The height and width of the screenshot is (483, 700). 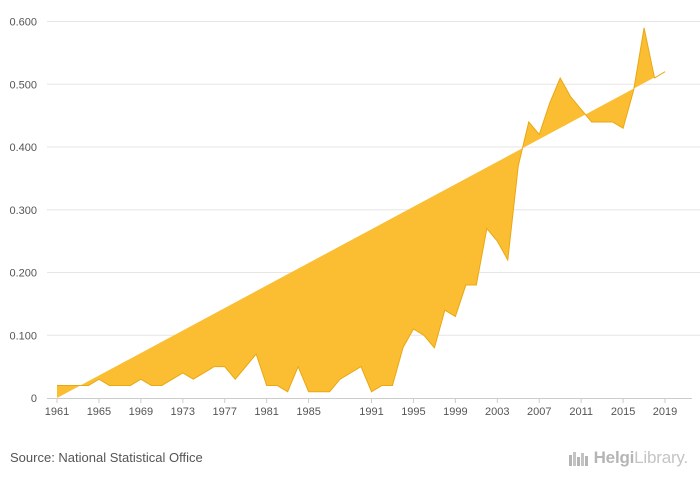 What do you see at coordinates (183, 412) in the screenshot?
I see `x-tick-label: 1973` at bounding box center [183, 412].